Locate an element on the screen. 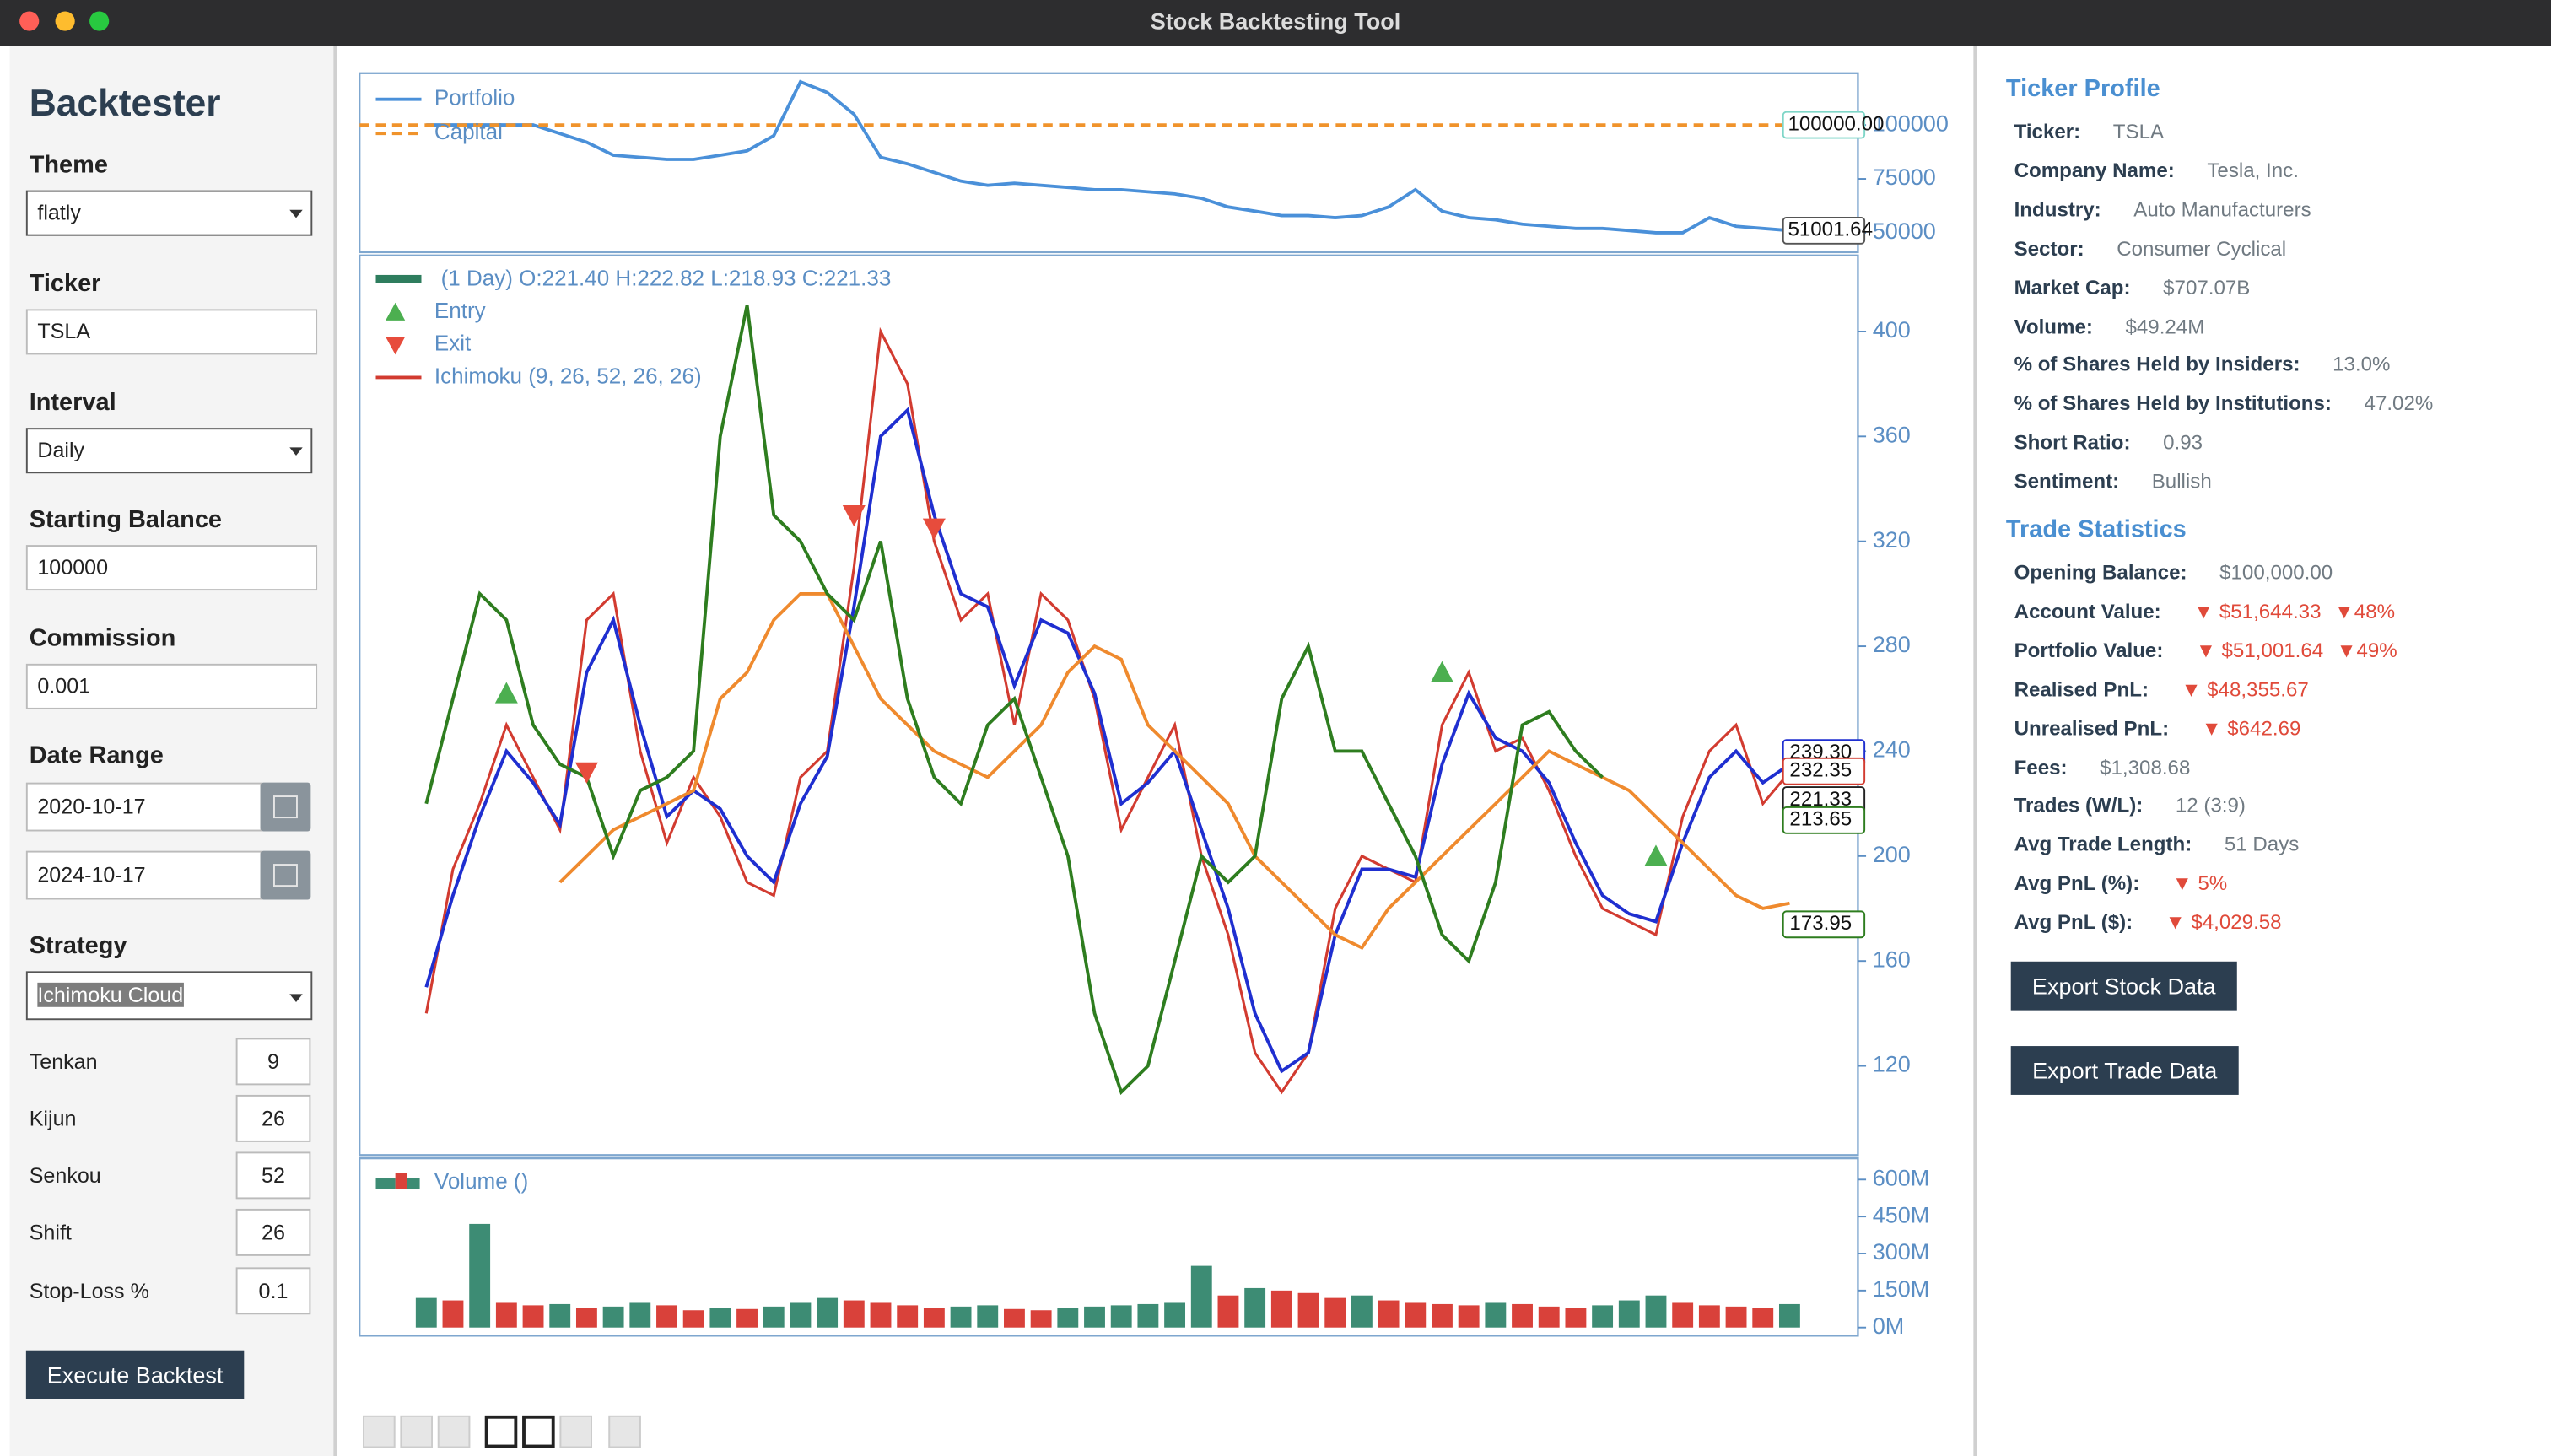 The image size is (2551, 1456). row-value: $707.07B is located at coordinates (2206, 287).